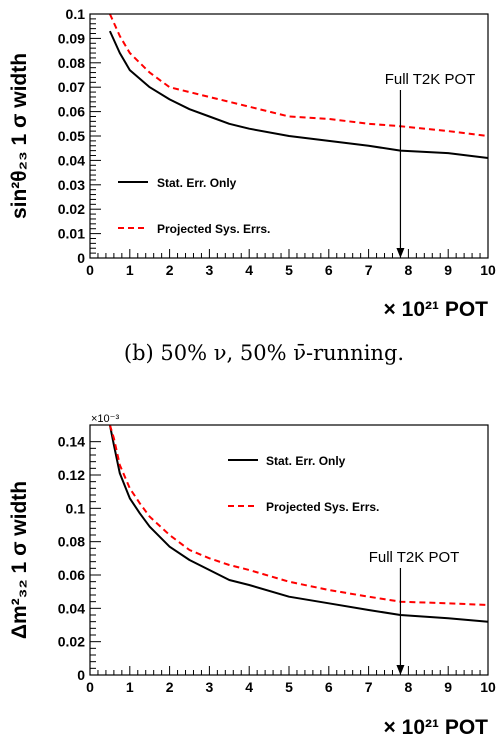 The height and width of the screenshot is (746, 504). I want to click on top-series-stat-line, so click(298, 94).